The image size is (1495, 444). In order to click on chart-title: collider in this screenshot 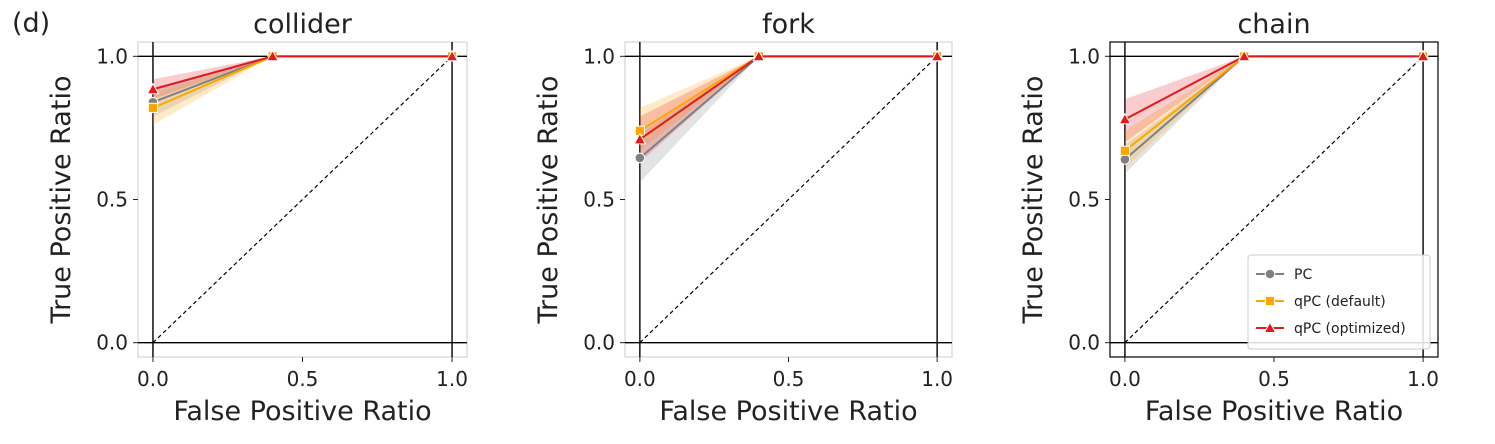, I will do `click(303, 24)`.